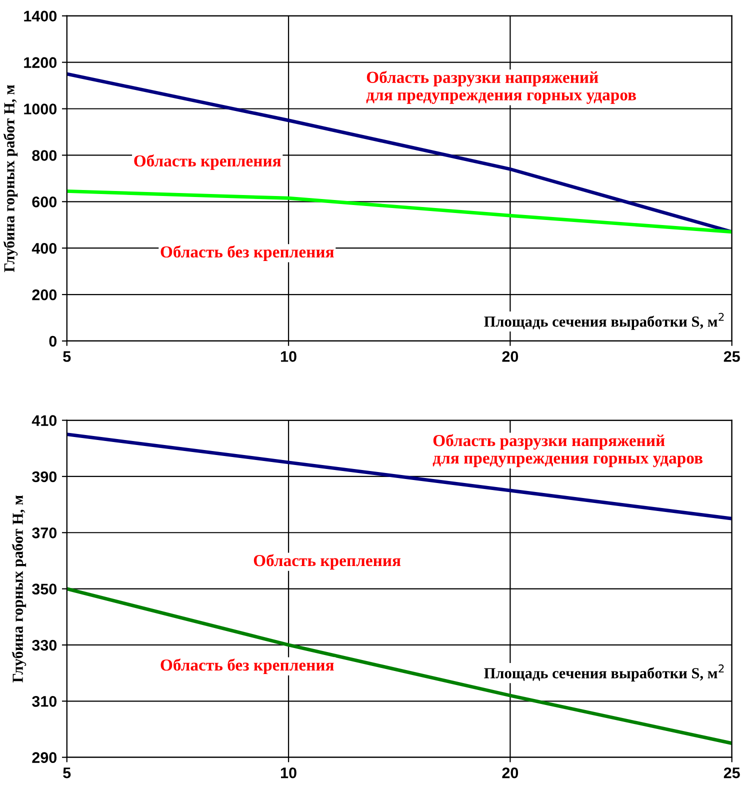  What do you see at coordinates (40, 109) in the screenshot?
I see `y-tick-label: 1000` at bounding box center [40, 109].